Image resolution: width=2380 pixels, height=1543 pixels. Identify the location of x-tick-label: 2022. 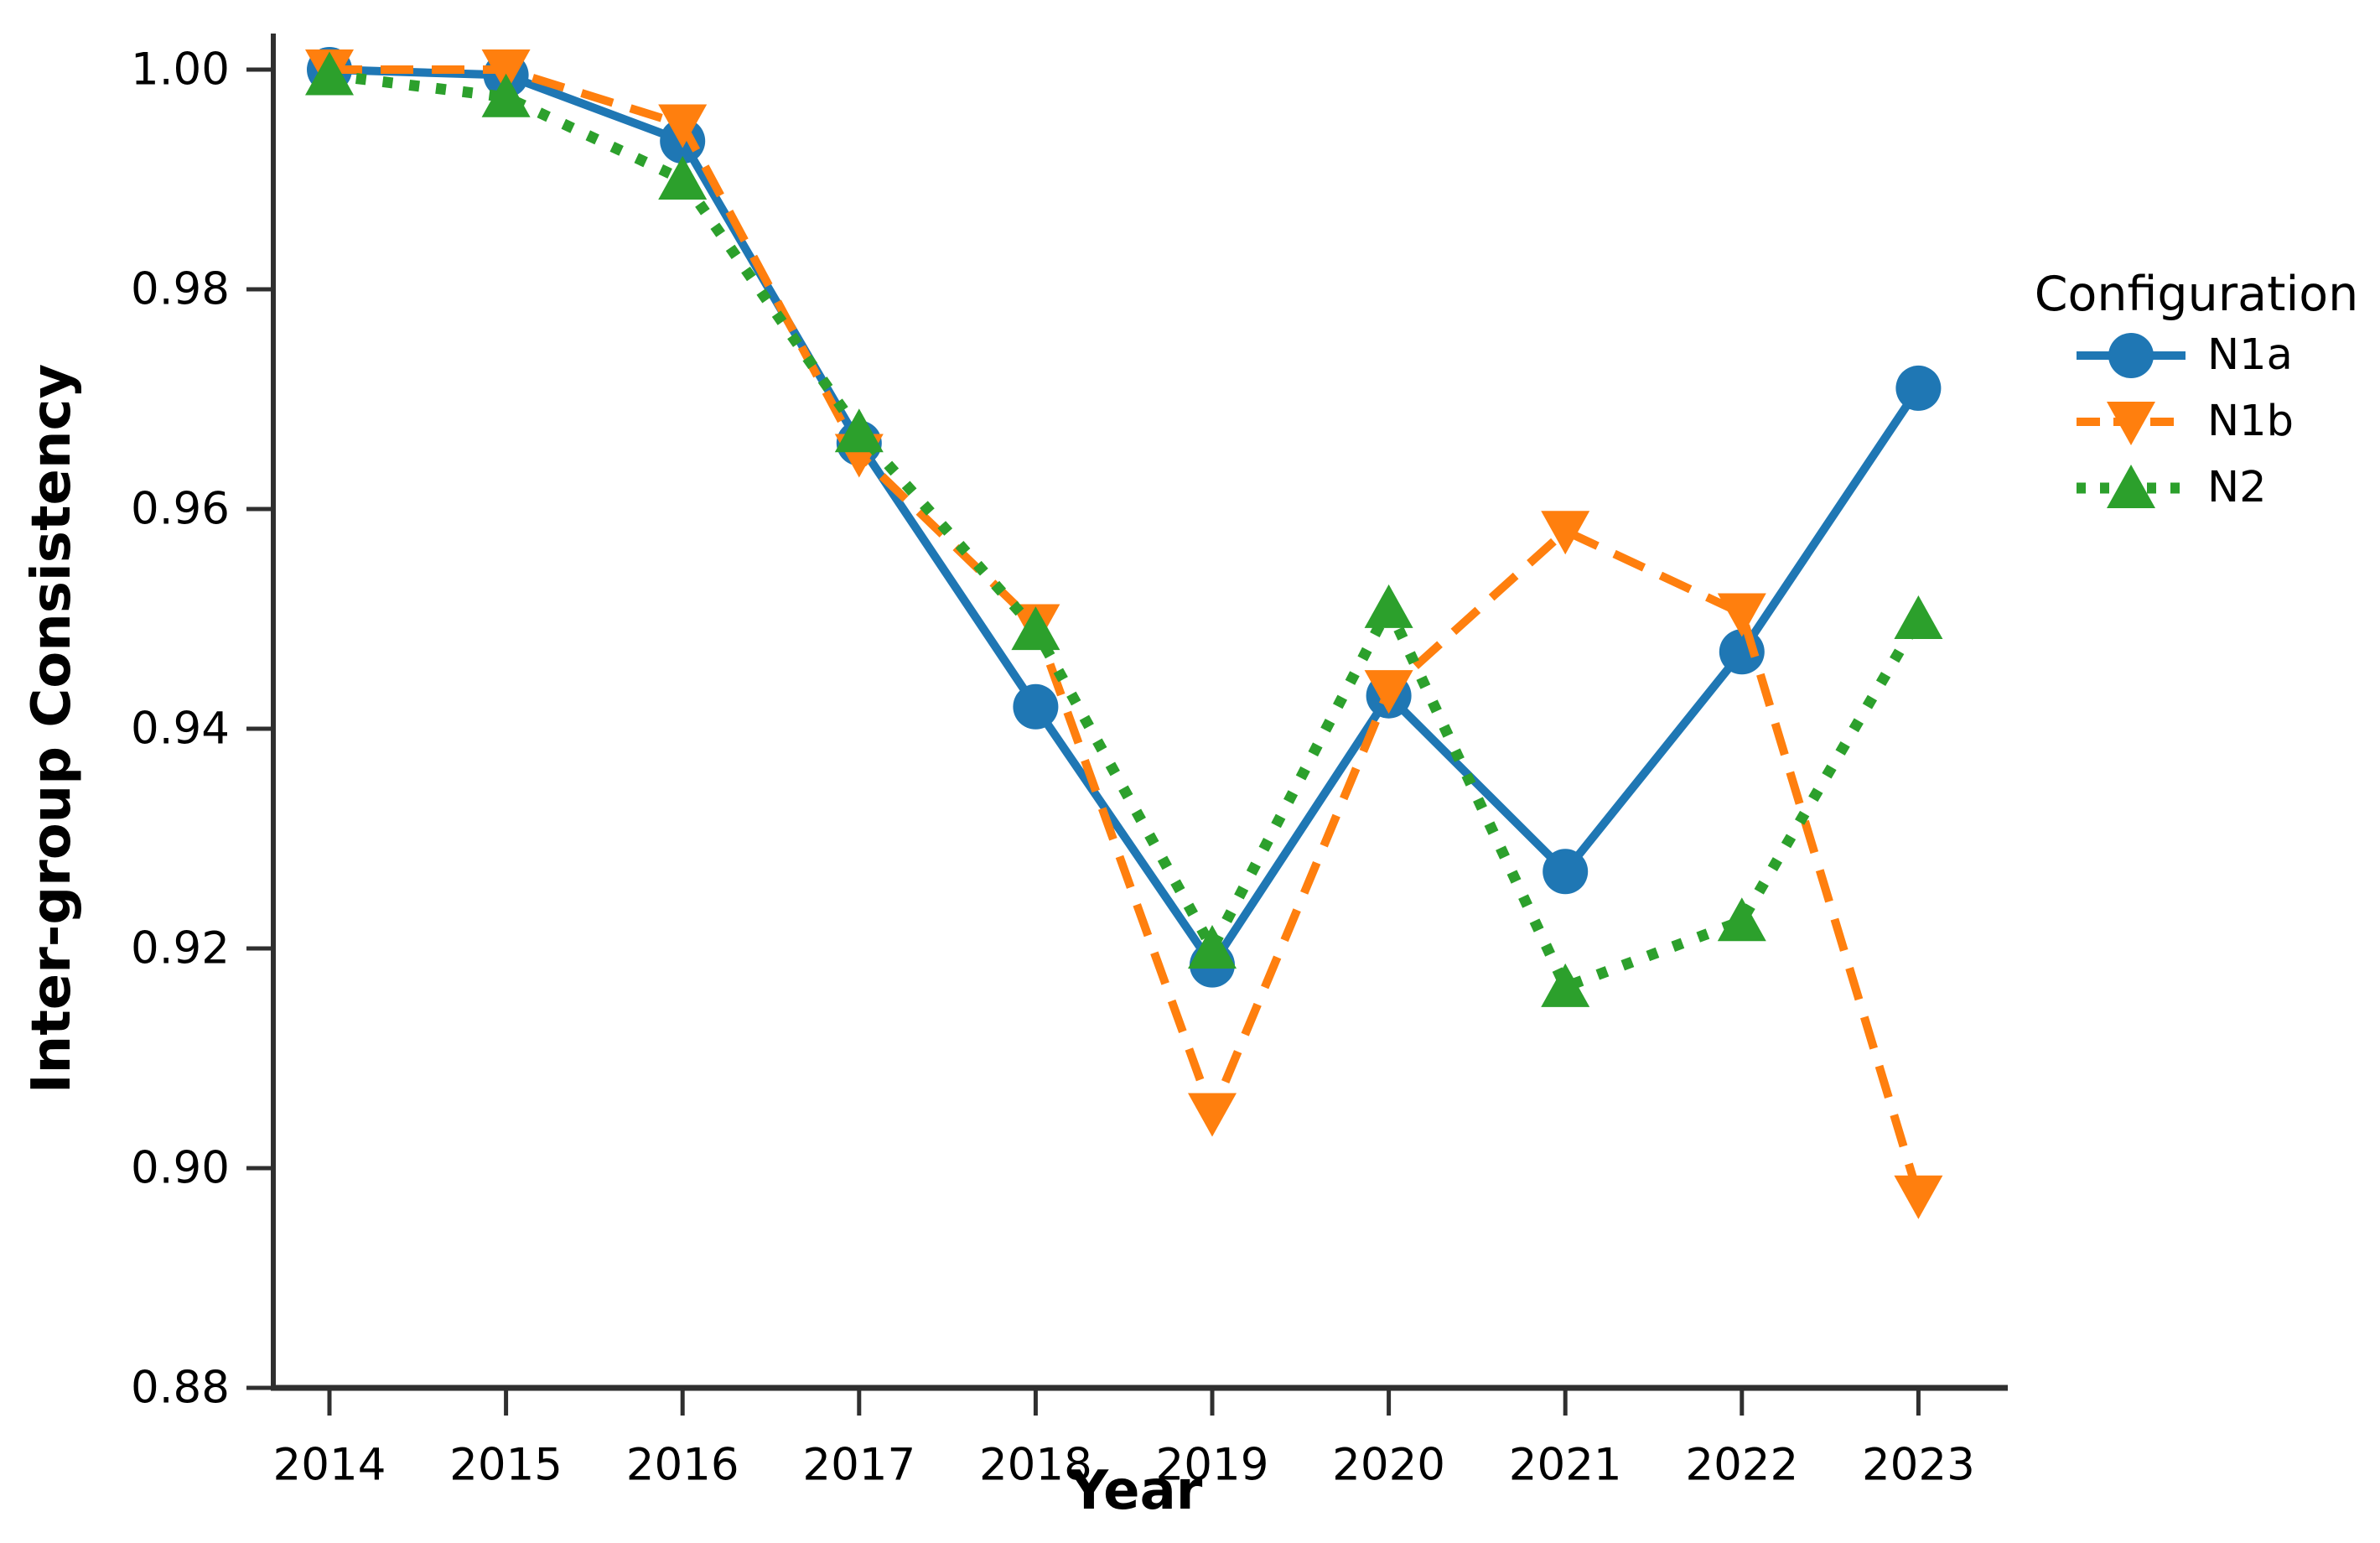
(1741, 1465).